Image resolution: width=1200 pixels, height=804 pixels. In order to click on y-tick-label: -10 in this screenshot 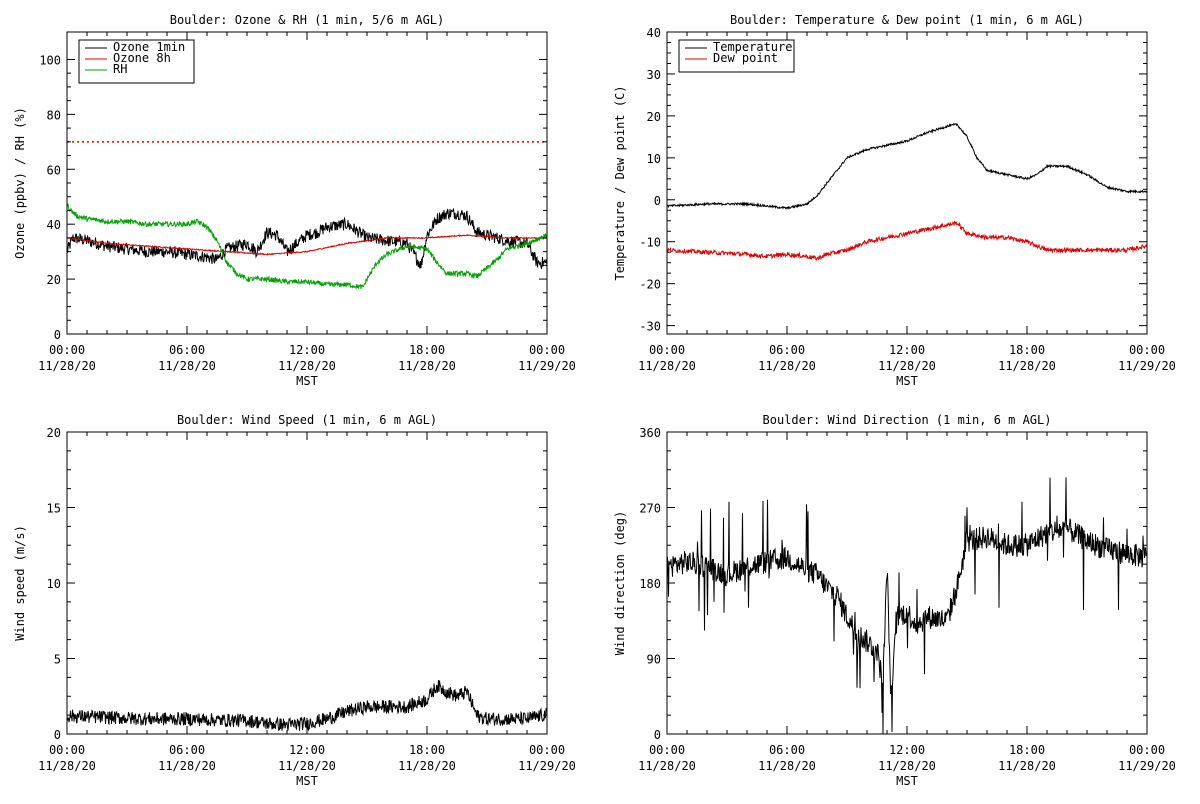, I will do `click(650, 243)`.